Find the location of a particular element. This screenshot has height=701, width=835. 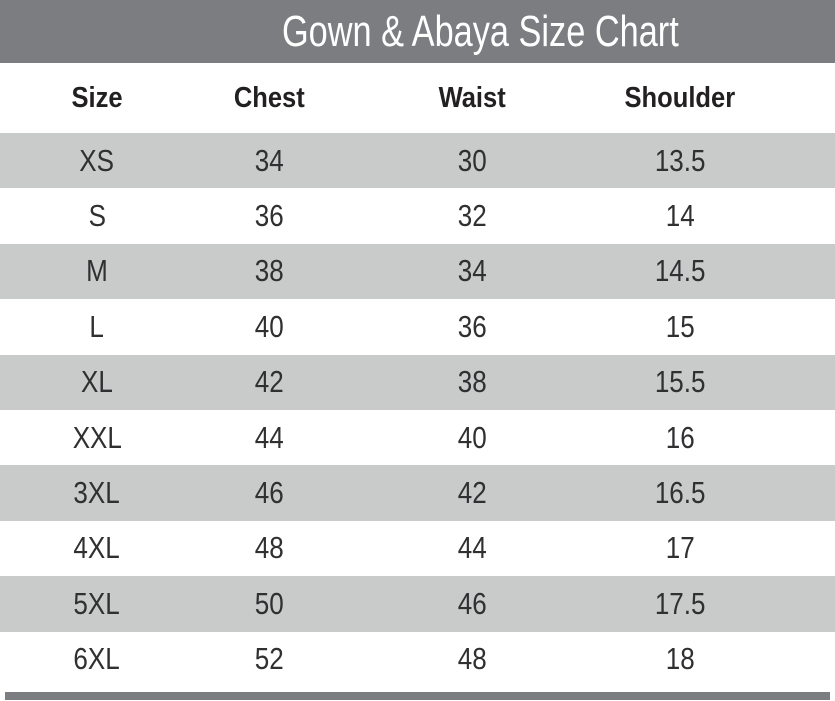

table-row: 3XL 46 42 16.5 is located at coordinates (417, 493).